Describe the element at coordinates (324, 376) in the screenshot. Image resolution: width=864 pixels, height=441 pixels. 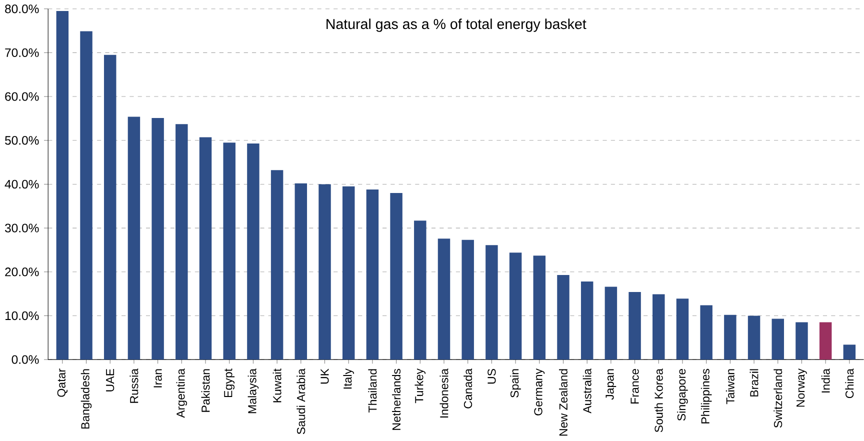
I see `x-tick-label: UK` at that location.